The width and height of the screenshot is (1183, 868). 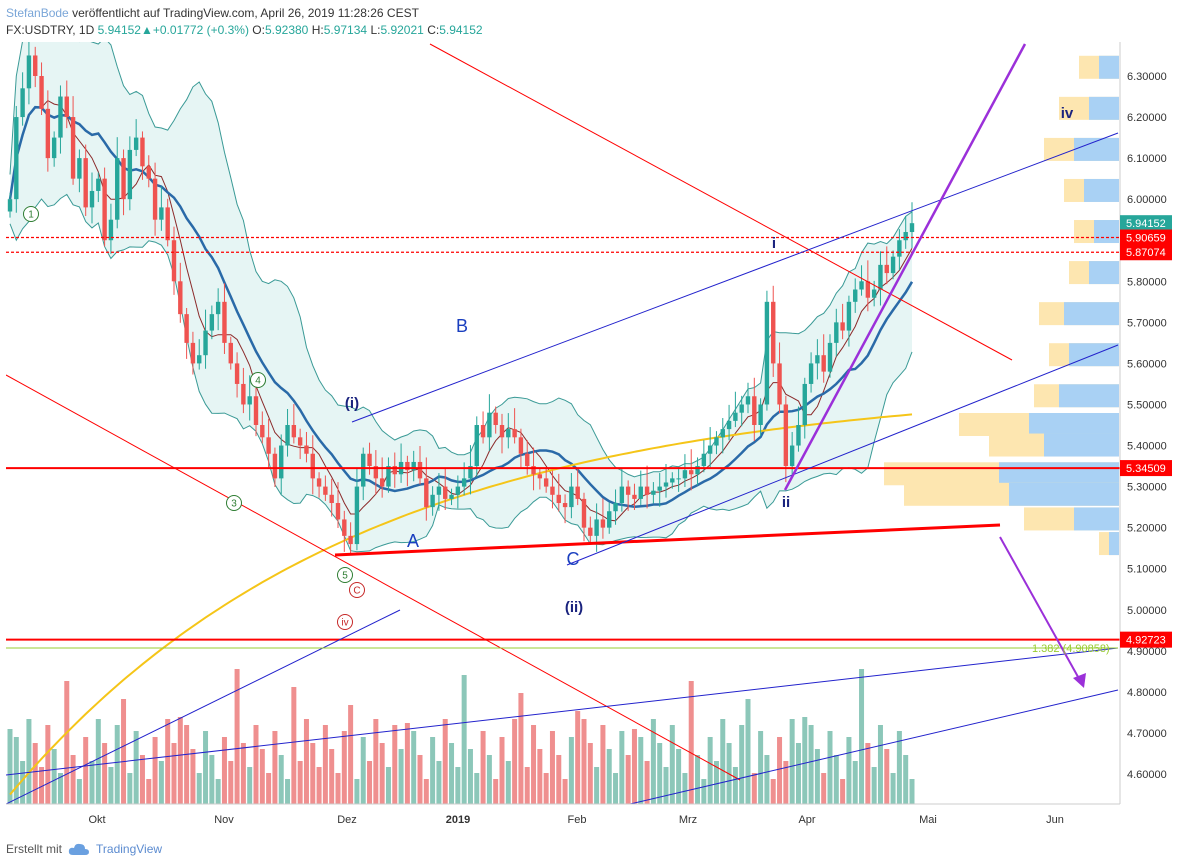 What do you see at coordinates (347, 820) in the screenshot?
I see `time-tick: Dez` at bounding box center [347, 820].